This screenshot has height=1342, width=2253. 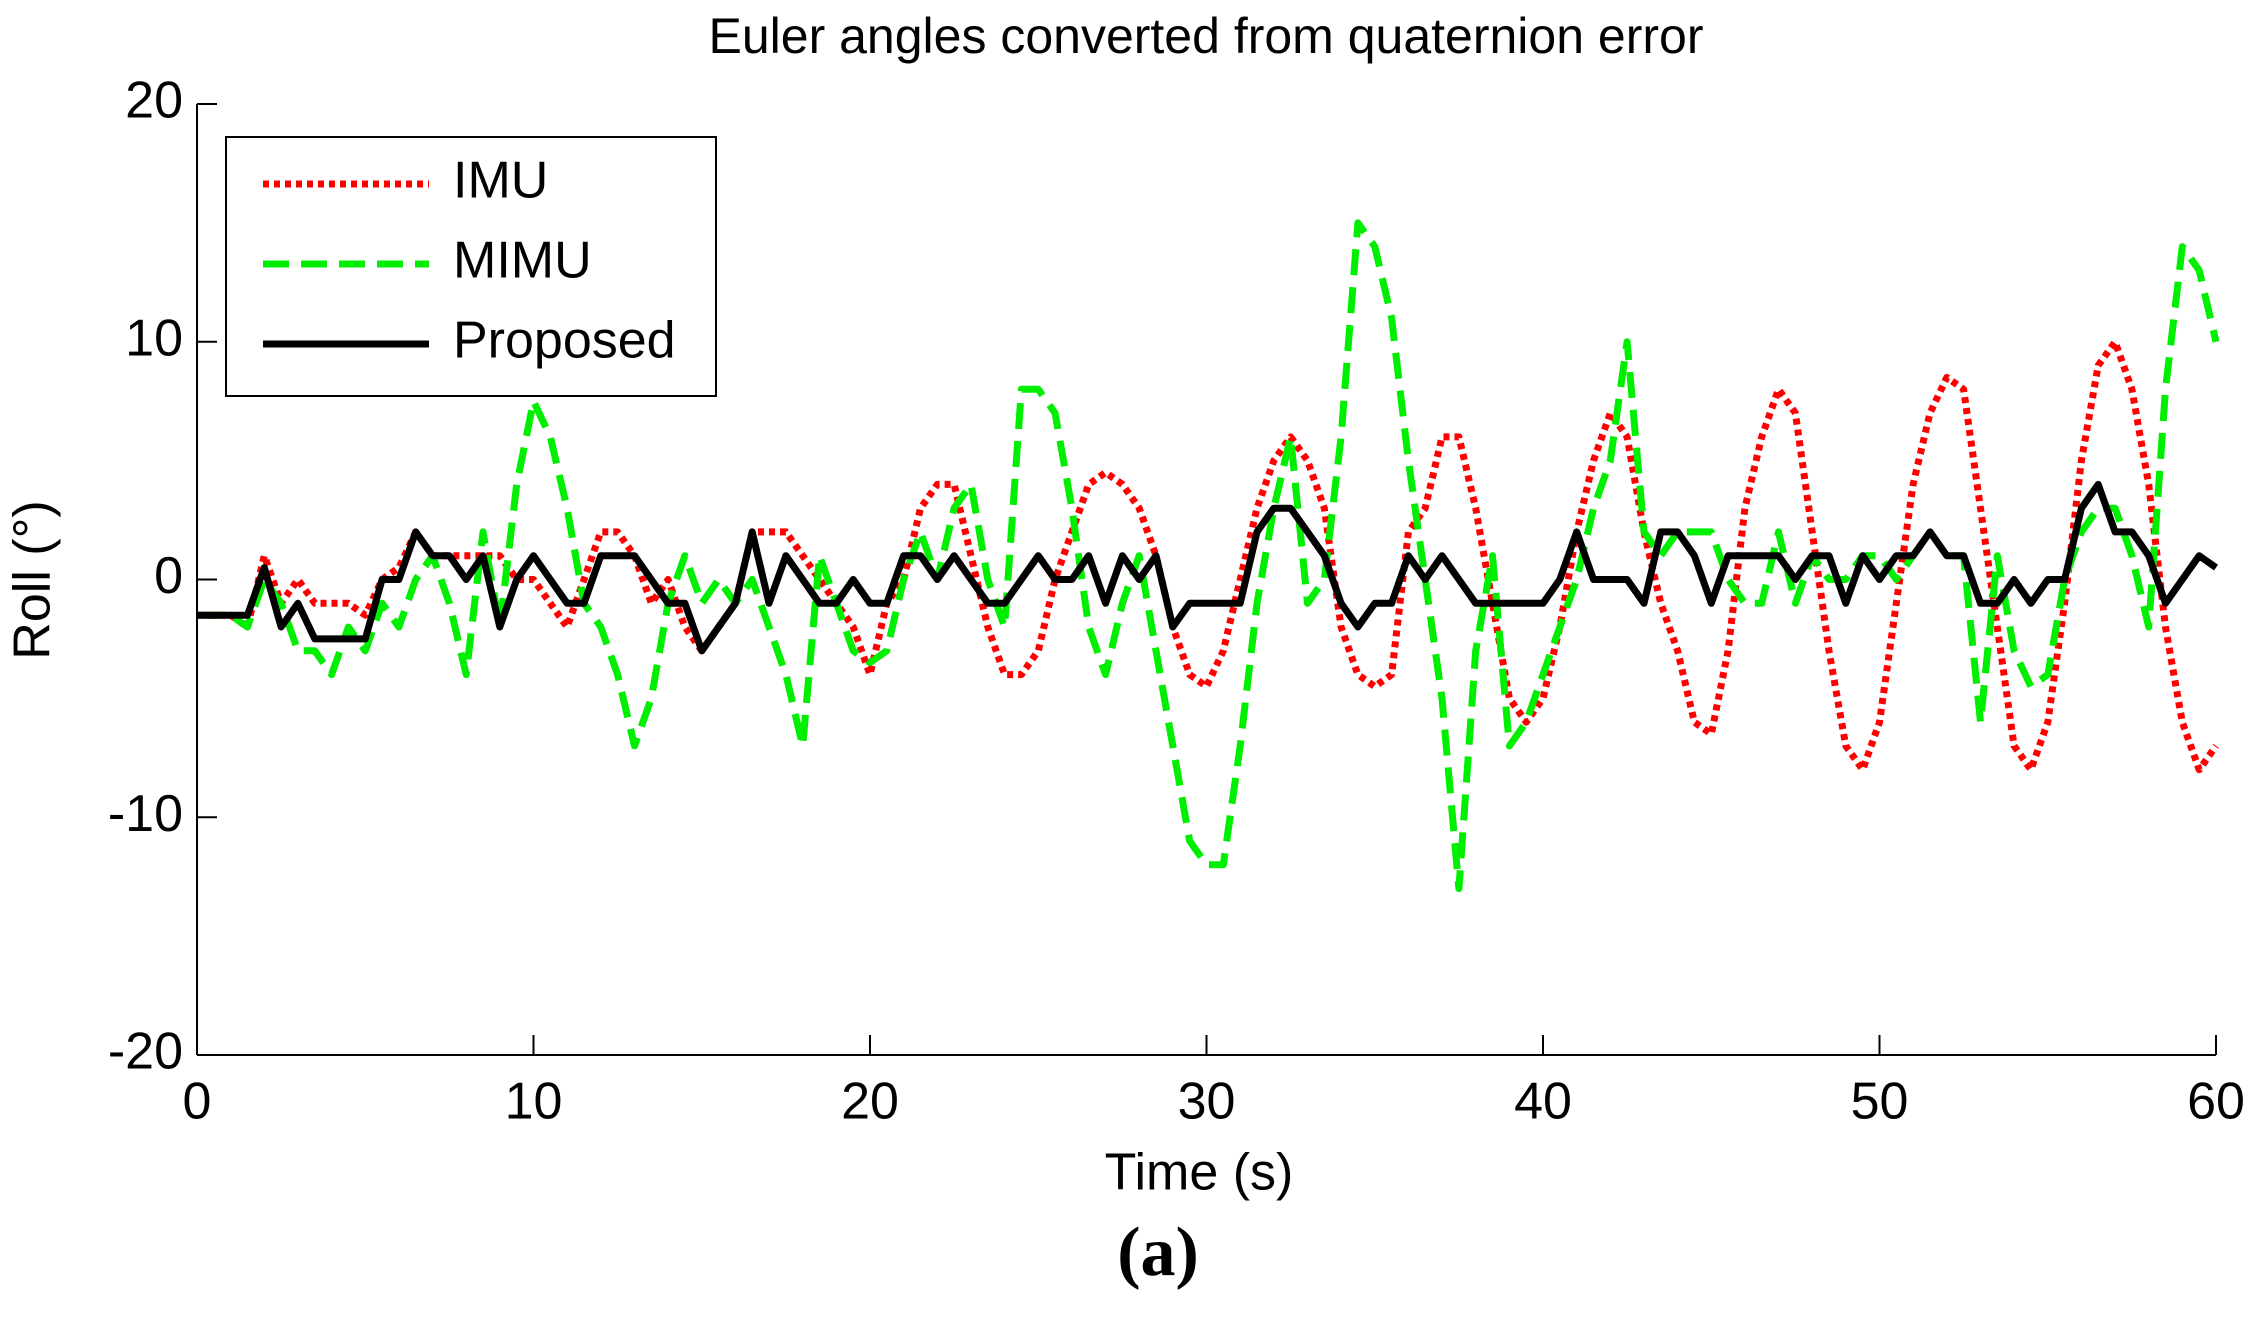 What do you see at coordinates (1543, 1102) in the screenshot?
I see `x-tick-label: 40` at bounding box center [1543, 1102].